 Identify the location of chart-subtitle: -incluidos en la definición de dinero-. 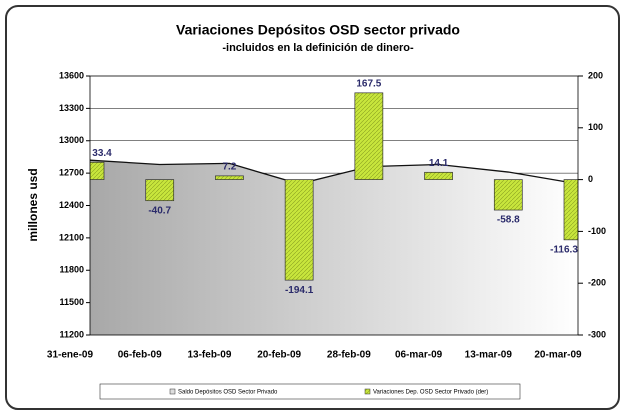
(318, 48).